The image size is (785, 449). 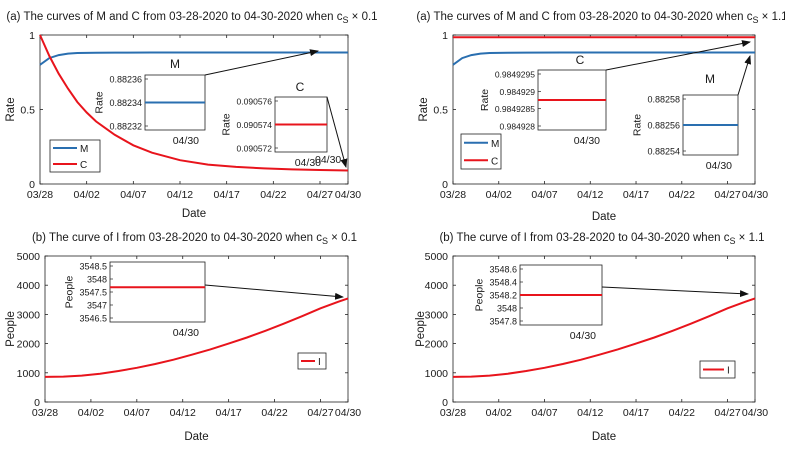 What do you see at coordinates (11, 329) in the screenshot?
I see `y-axis-label: People` at bounding box center [11, 329].